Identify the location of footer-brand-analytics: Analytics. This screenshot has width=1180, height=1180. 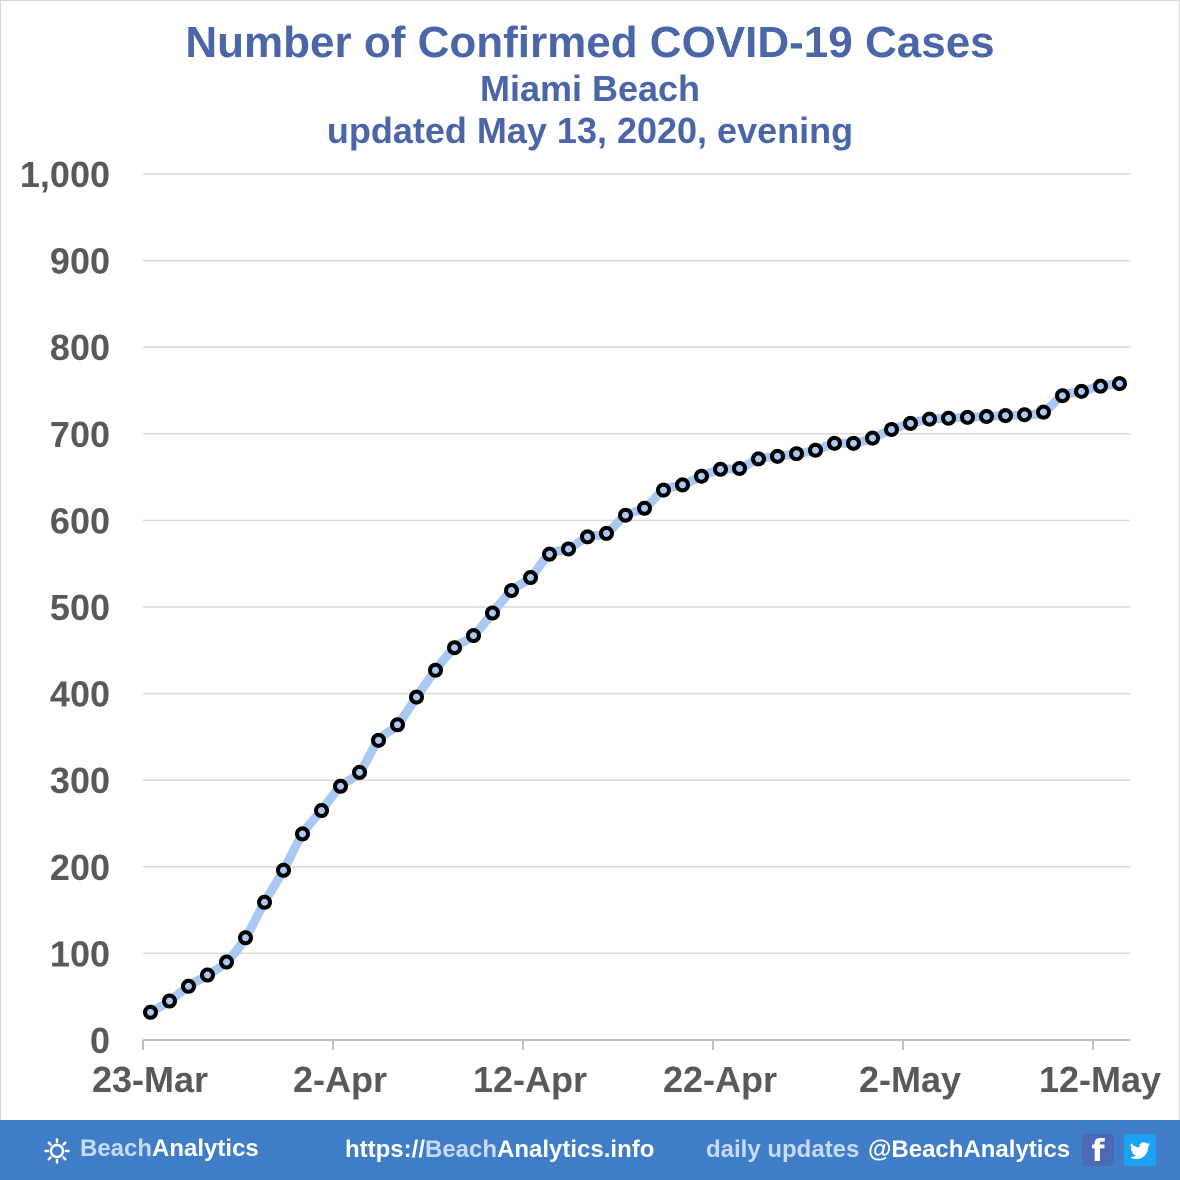
(205, 1148).